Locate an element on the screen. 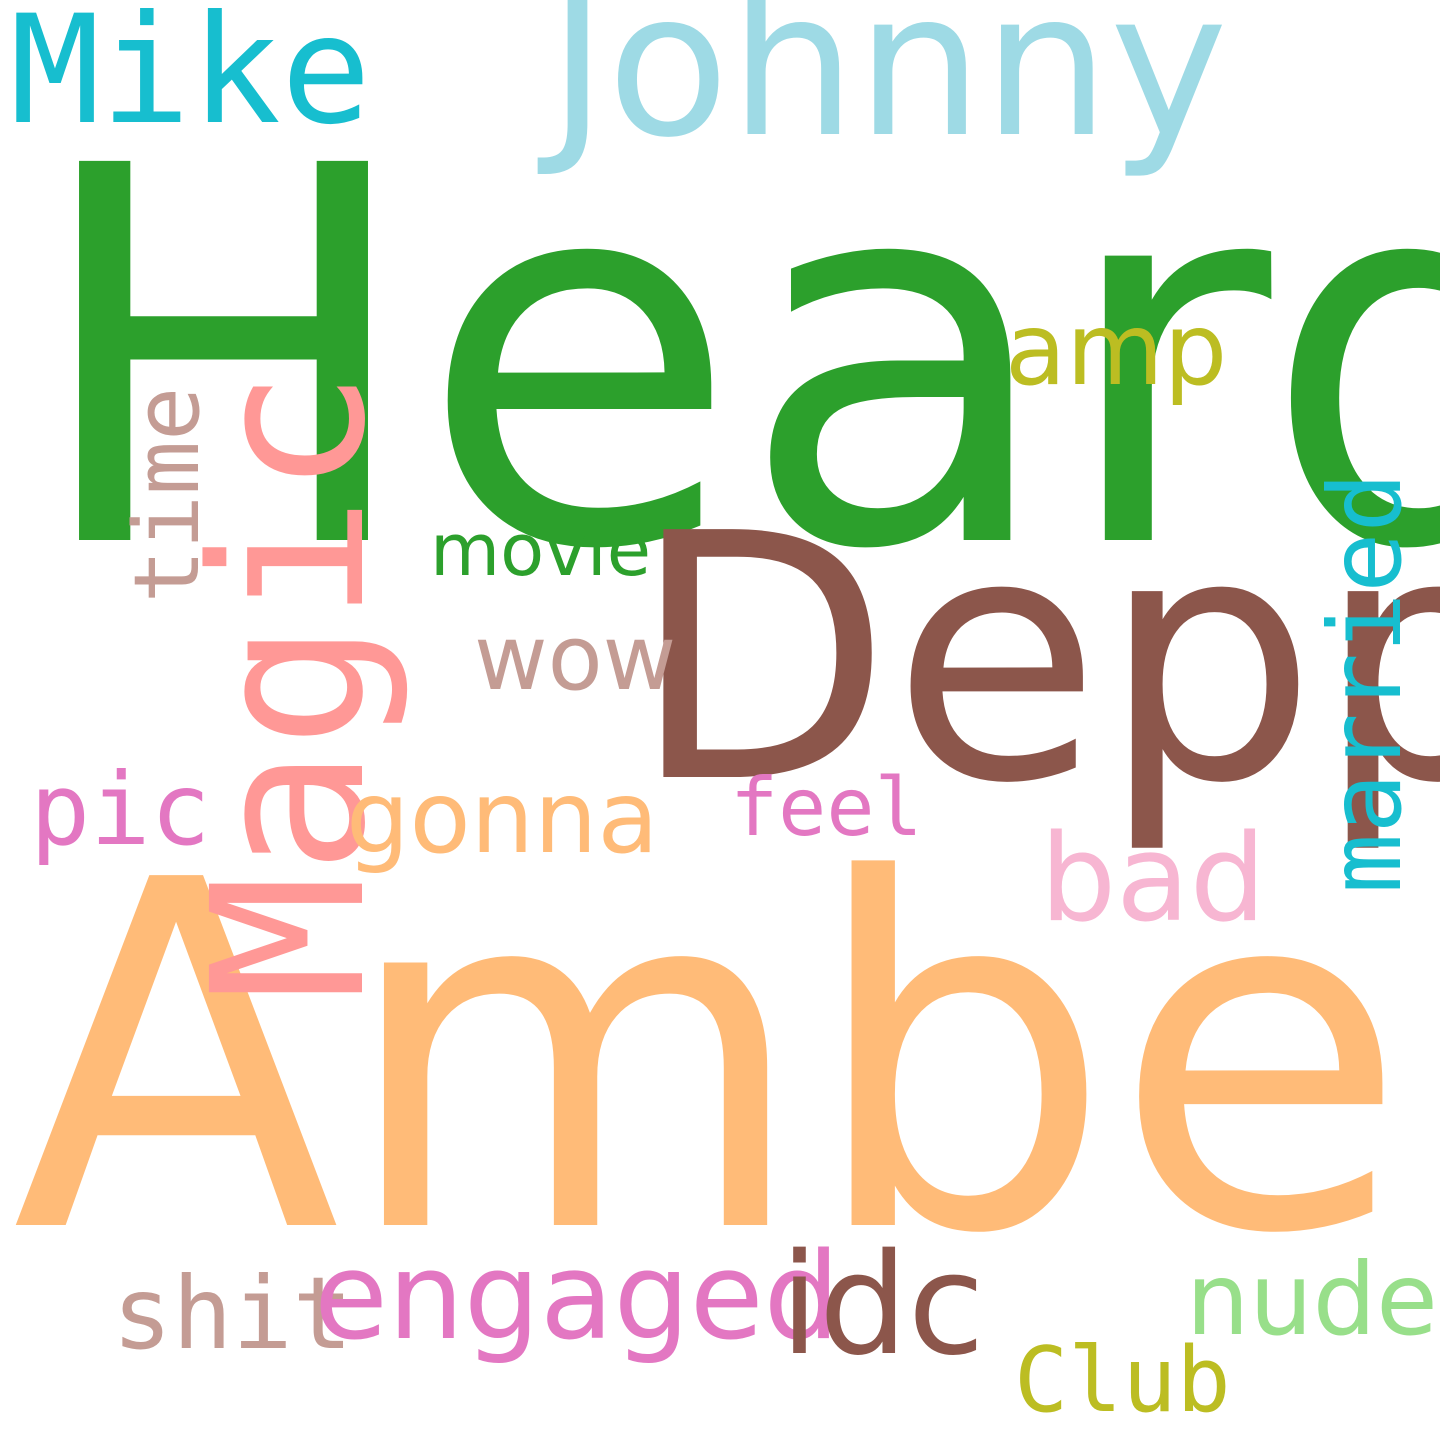 This screenshot has height=1440, width=1440. word-nude: nude is located at coordinates (1312, 1299).